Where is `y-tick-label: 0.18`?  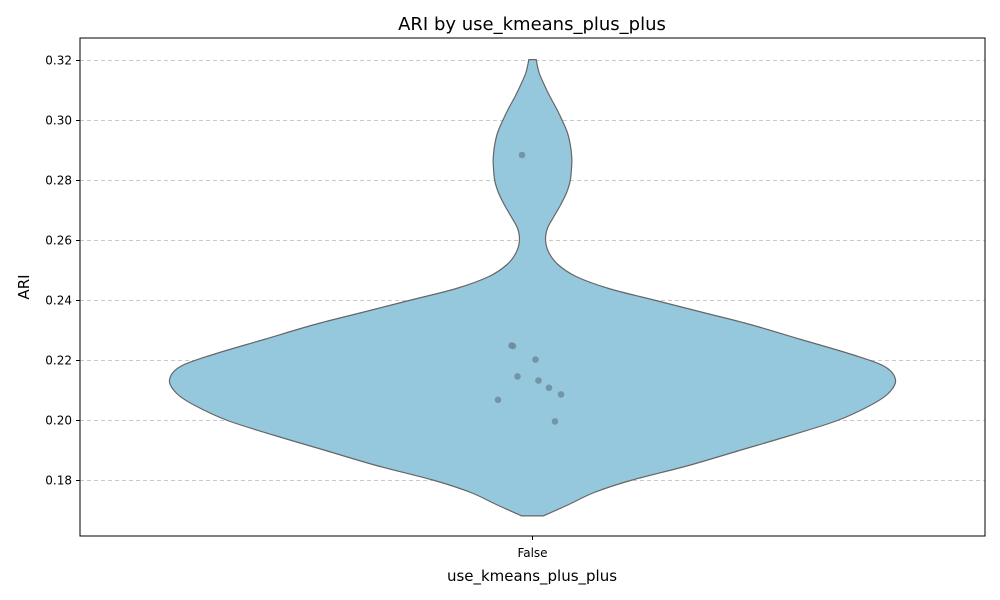
y-tick-label: 0.18 is located at coordinates (58, 481).